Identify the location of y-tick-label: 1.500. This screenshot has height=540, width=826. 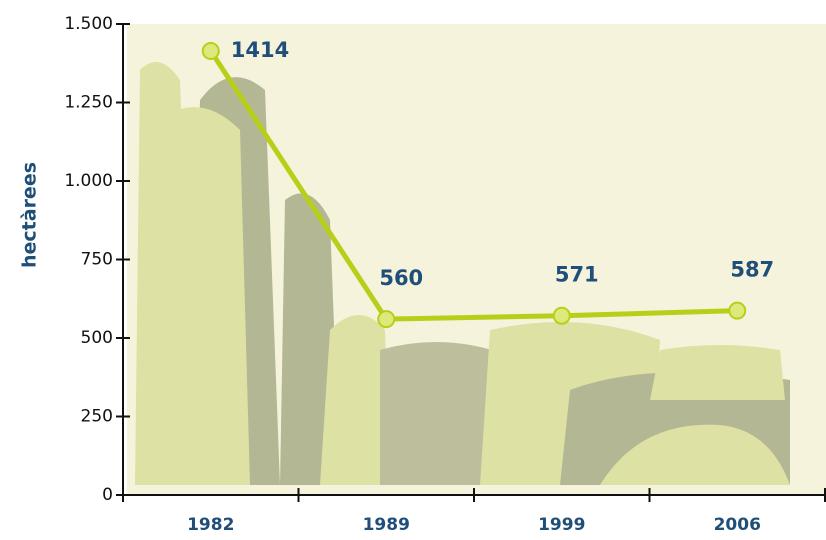
(88, 24).